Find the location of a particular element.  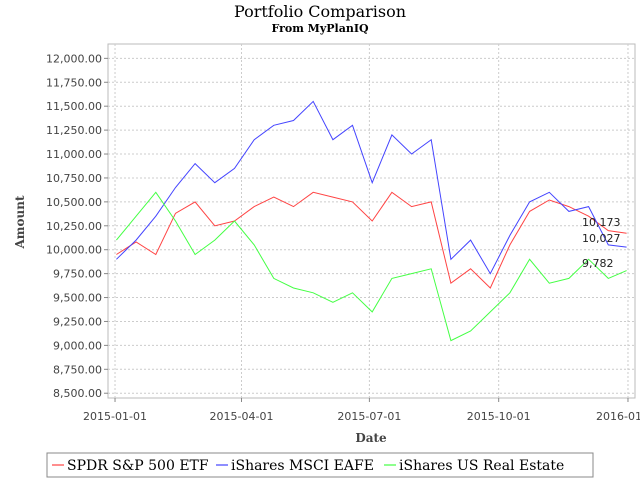

x-tick-label: 2015-07-01 is located at coordinates (369, 416).